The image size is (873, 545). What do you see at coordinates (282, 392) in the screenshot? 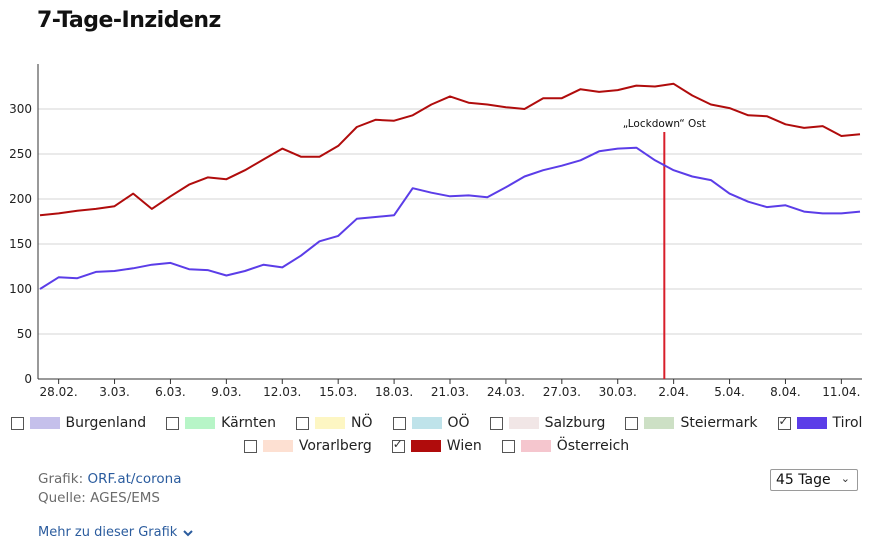
I see `x-tick-label: 12.03.` at bounding box center [282, 392].